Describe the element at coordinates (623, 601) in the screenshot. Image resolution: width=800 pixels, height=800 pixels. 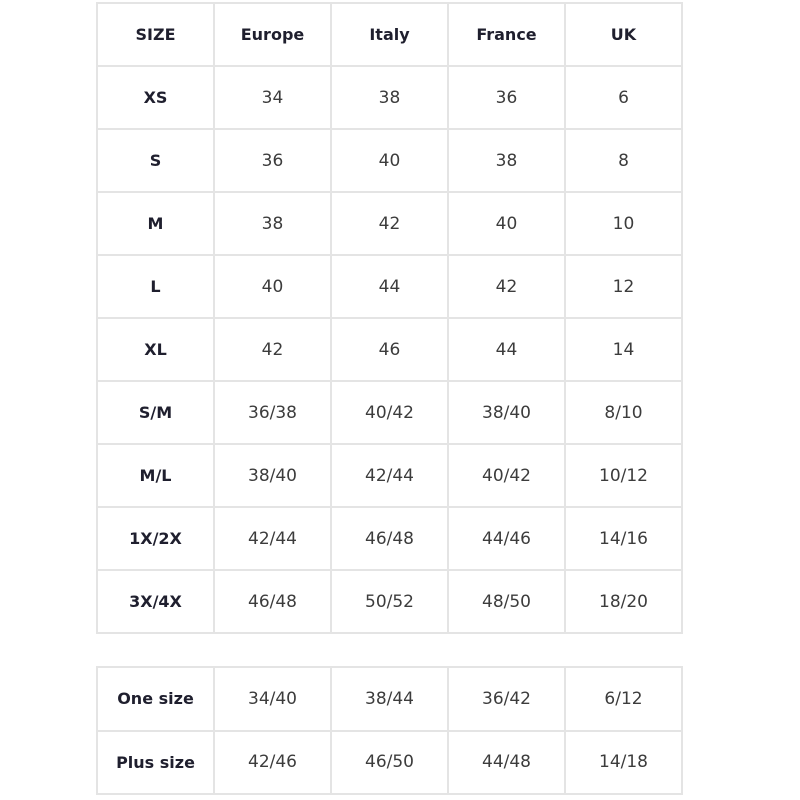
I see `size-value-cell: 18/20` at that location.